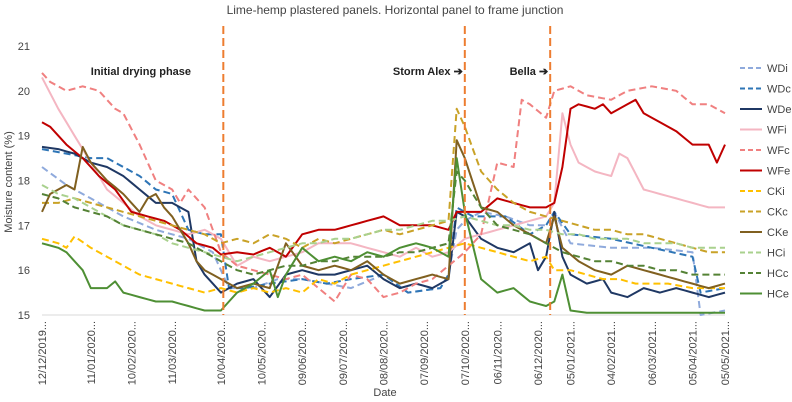 The height and width of the screenshot is (402, 792). I want to click on y-tick-label: 18, so click(24, 182).